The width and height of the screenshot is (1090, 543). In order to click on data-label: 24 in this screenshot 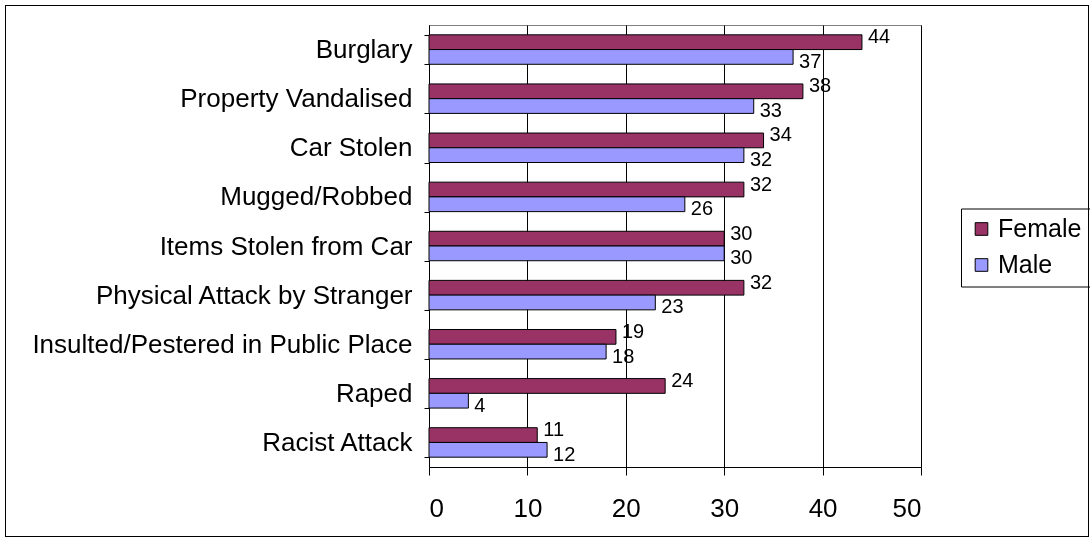, I will do `click(682, 379)`.